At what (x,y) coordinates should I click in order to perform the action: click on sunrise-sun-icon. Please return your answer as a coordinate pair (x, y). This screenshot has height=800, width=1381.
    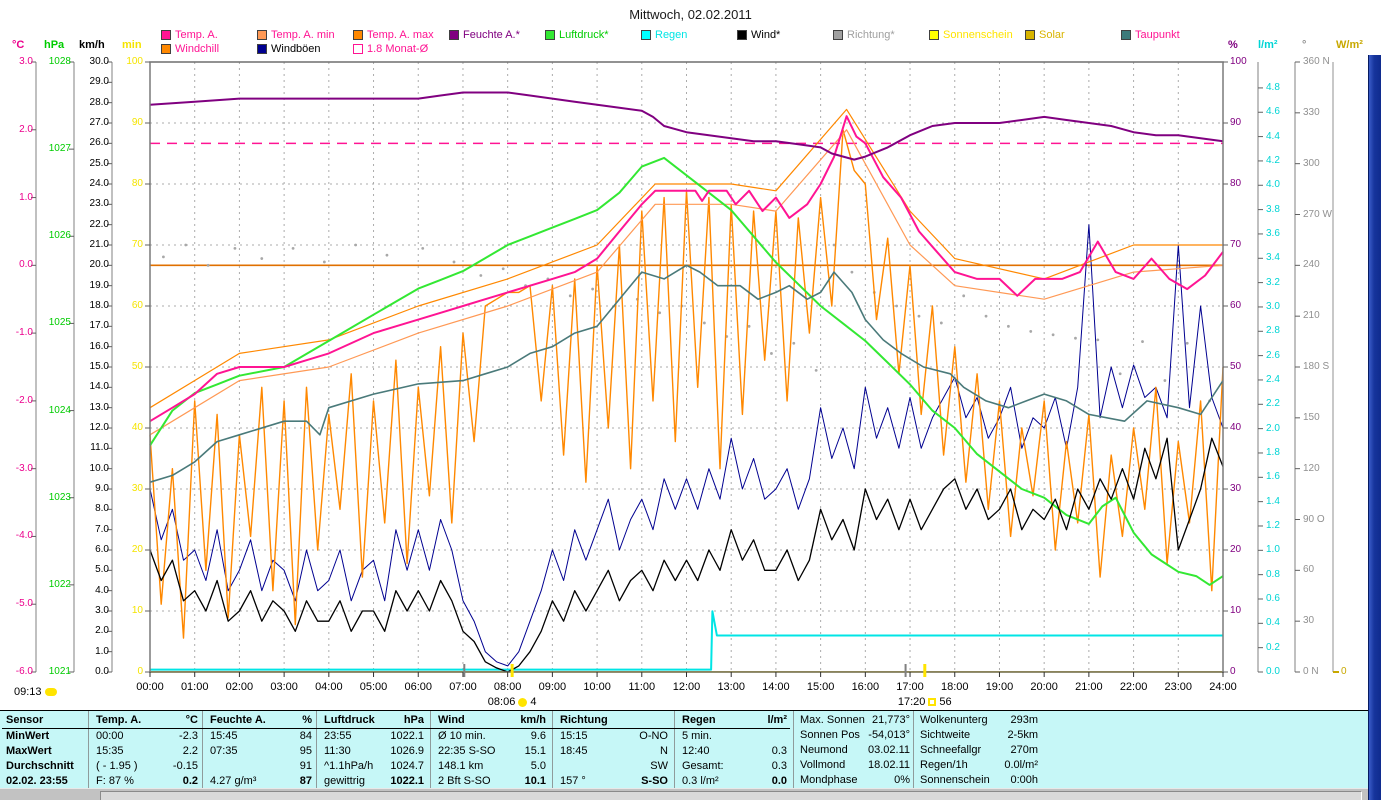
    Looking at the image, I should click on (523, 702).